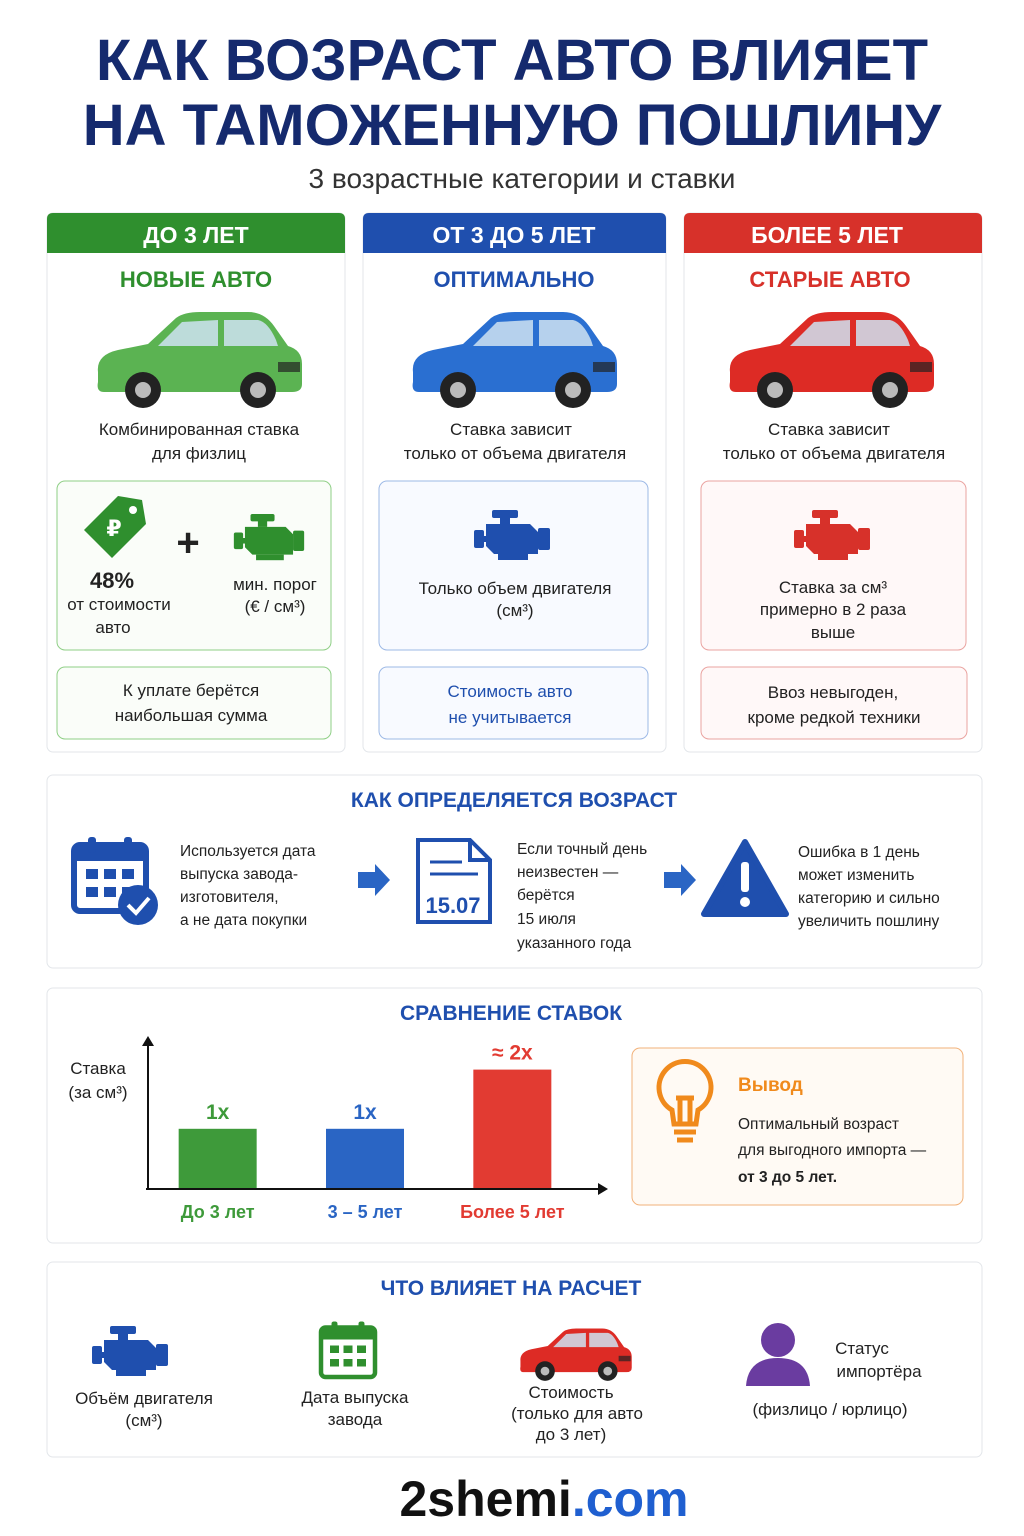  Describe the element at coordinates (570, 1392) in the screenshot. I see `factor-label: Стоимость` at that location.